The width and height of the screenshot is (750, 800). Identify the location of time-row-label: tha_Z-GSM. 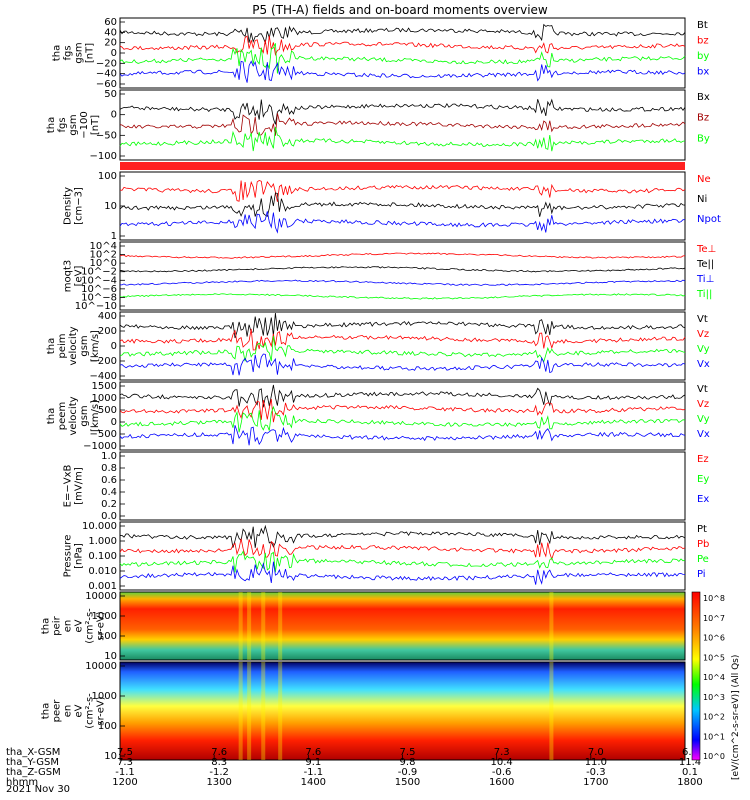
(33, 772).